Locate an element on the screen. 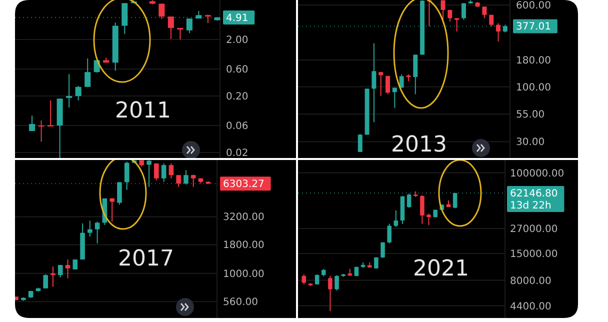 This screenshot has width=608, height=322. ref-line-label: 62146.80 13d 22h is located at coordinates (534, 200).